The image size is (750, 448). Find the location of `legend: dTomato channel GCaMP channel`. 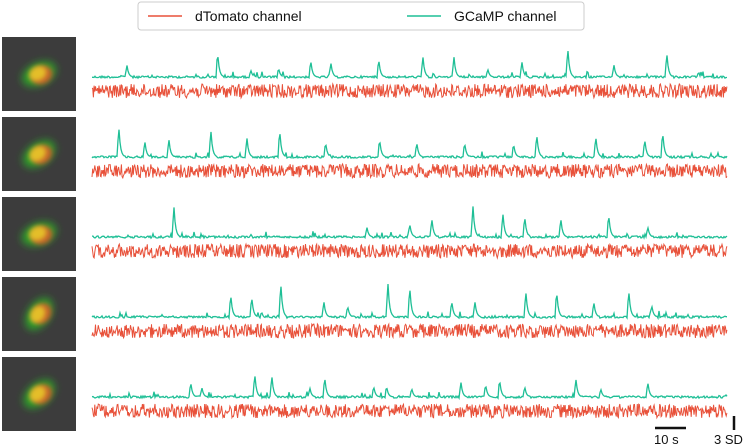

legend: dTomato channel GCaMP channel is located at coordinates (361, 16).